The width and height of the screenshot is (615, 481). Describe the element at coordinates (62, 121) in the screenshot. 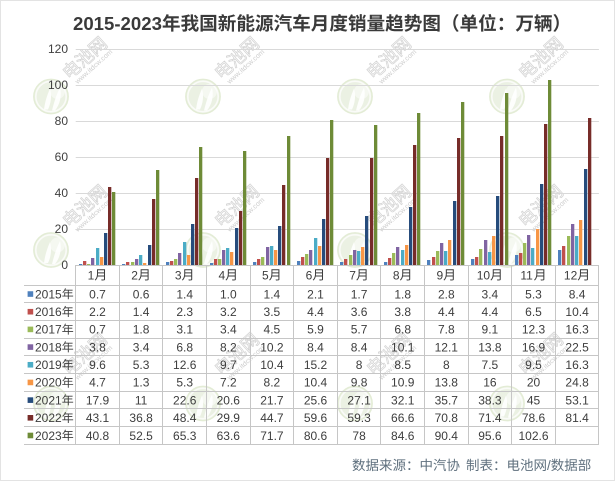

I see `svg-text: 80` at that location.